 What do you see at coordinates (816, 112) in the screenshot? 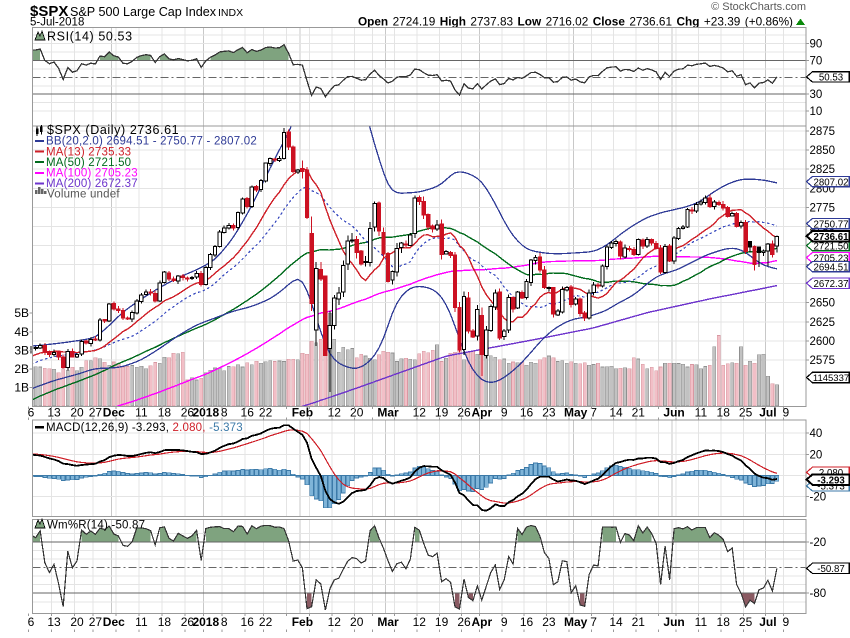
I see `svg-text: 10` at bounding box center [816, 112].